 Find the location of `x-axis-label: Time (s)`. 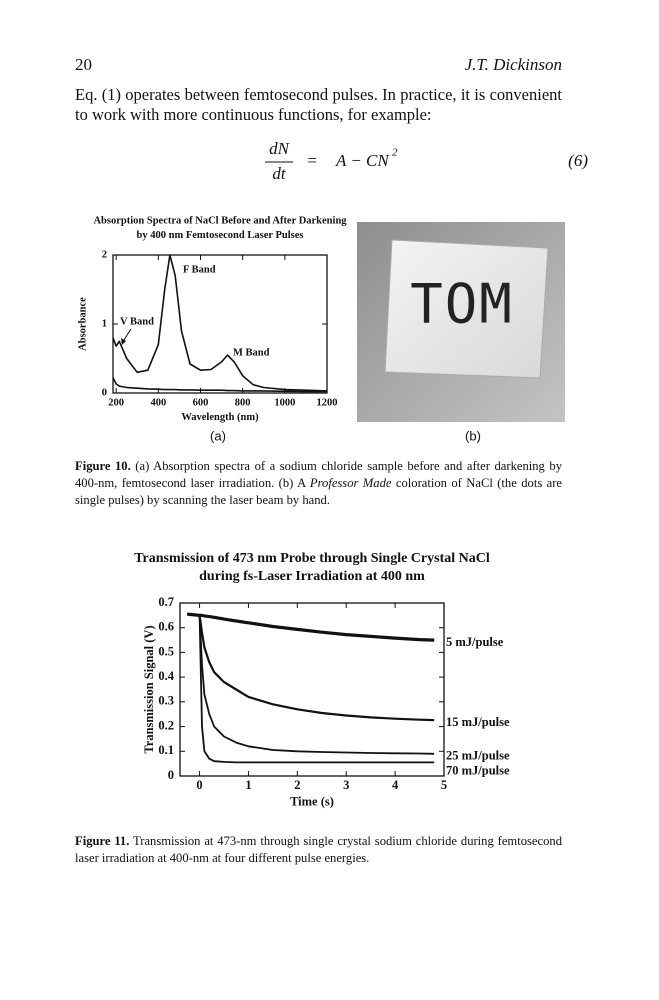

x-axis-label: Time (s) is located at coordinates (312, 801).